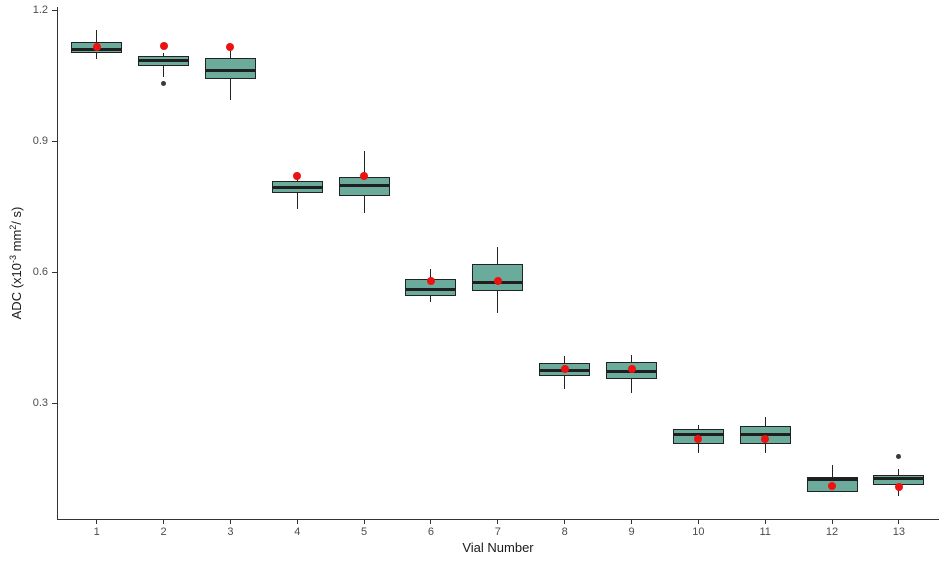  Describe the element at coordinates (40, 272) in the screenshot. I see `y-tick-label: 0.6` at that location.